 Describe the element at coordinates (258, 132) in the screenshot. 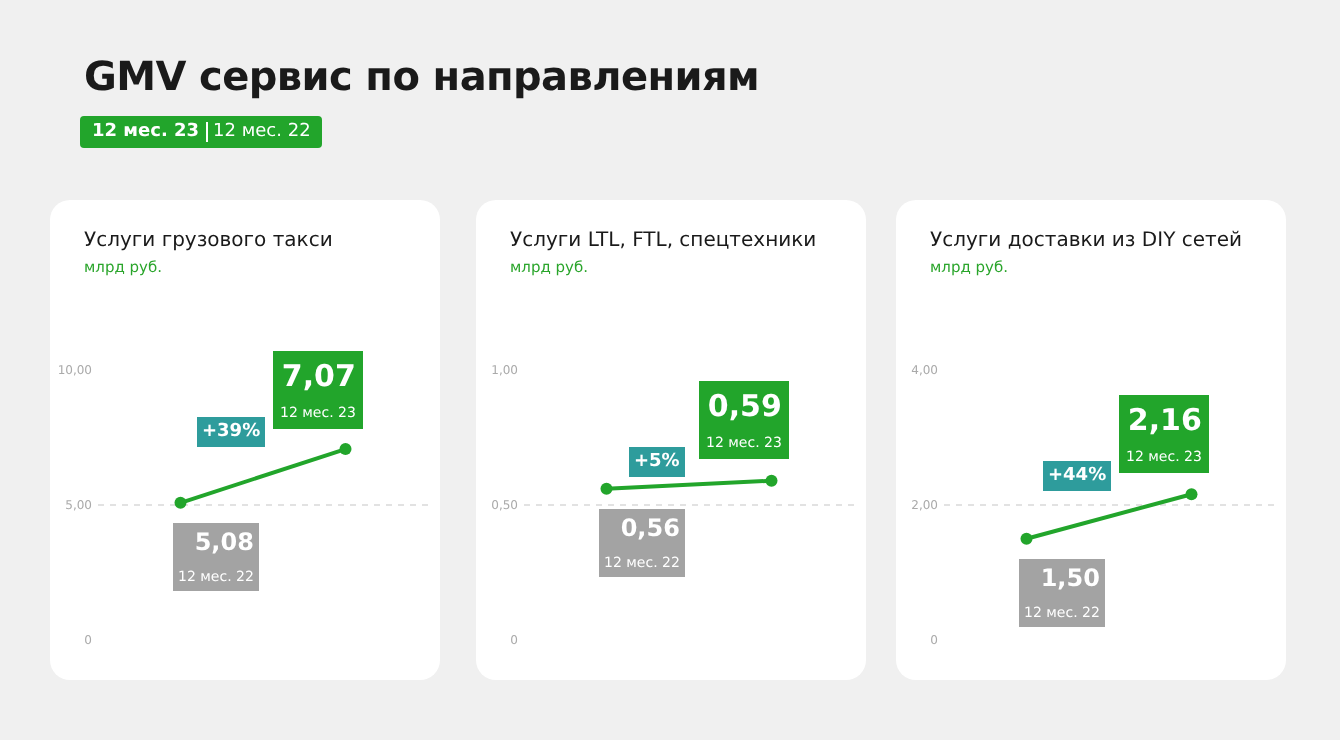

I see `text: 12 мес. 22` at that location.